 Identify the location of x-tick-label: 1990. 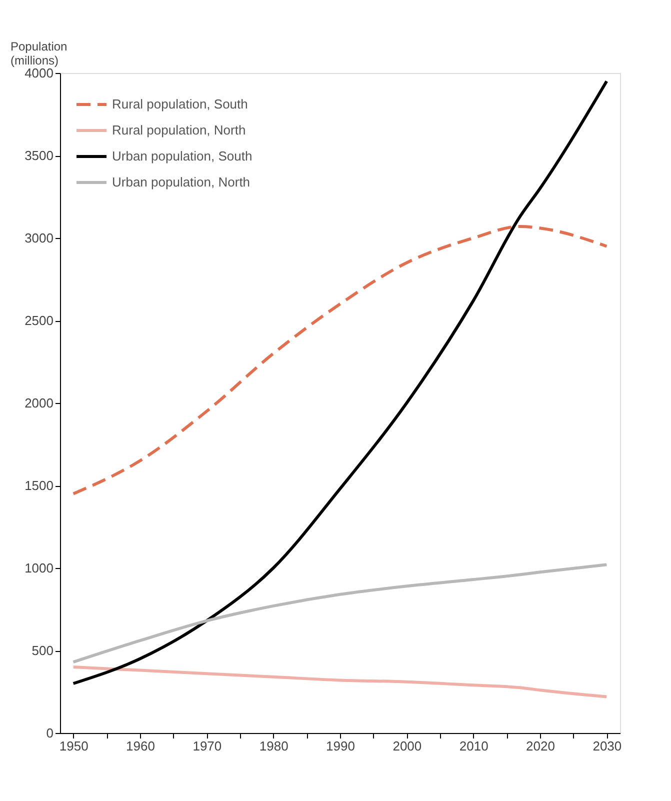
(340, 746).